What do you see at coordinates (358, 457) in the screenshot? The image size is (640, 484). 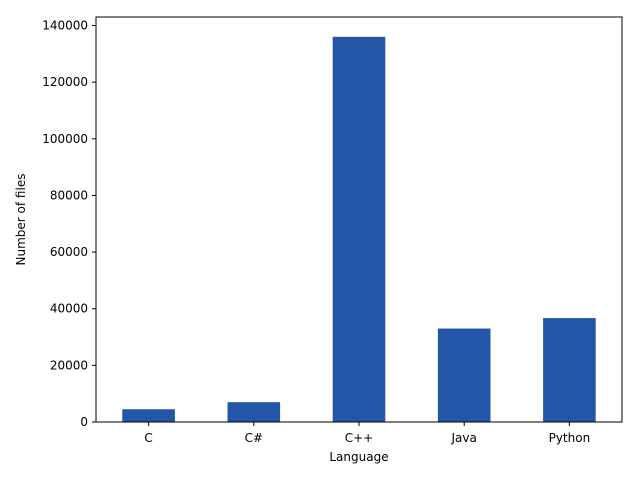 I see `x-axis-label: Language` at bounding box center [358, 457].